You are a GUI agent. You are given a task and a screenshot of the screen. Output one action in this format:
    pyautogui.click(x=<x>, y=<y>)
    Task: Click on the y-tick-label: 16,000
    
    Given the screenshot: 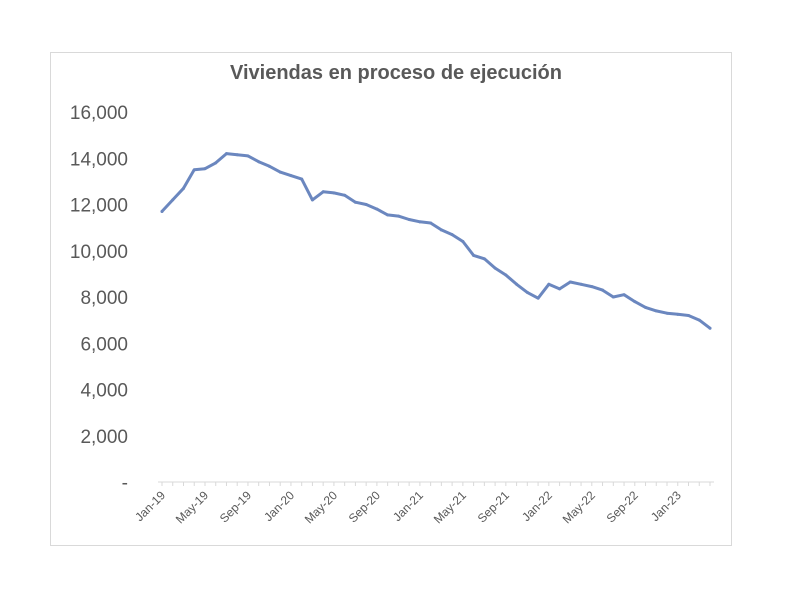 What is the action you would take?
    pyautogui.click(x=99, y=113)
    